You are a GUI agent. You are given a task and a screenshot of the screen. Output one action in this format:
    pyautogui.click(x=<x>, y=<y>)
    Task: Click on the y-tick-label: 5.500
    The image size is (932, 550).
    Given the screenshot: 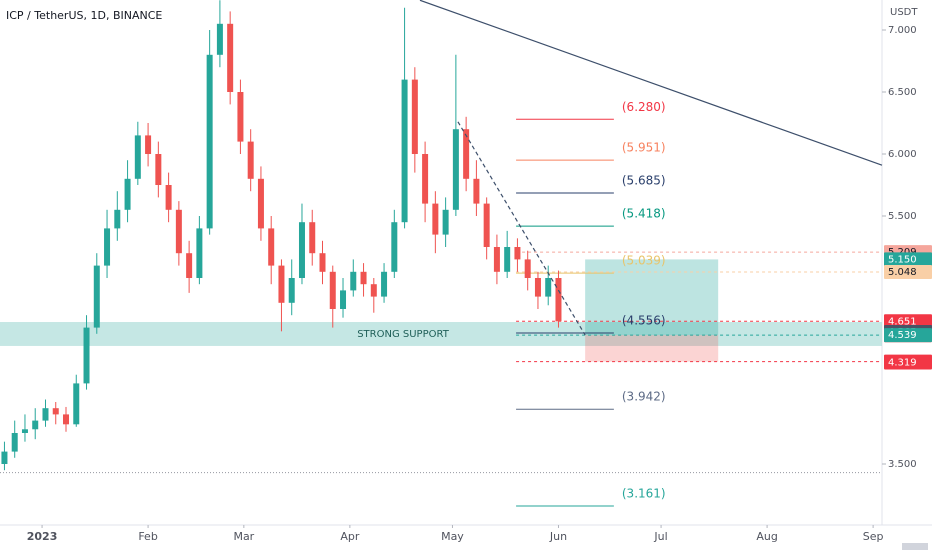 What is the action you would take?
    pyautogui.click(x=902, y=216)
    